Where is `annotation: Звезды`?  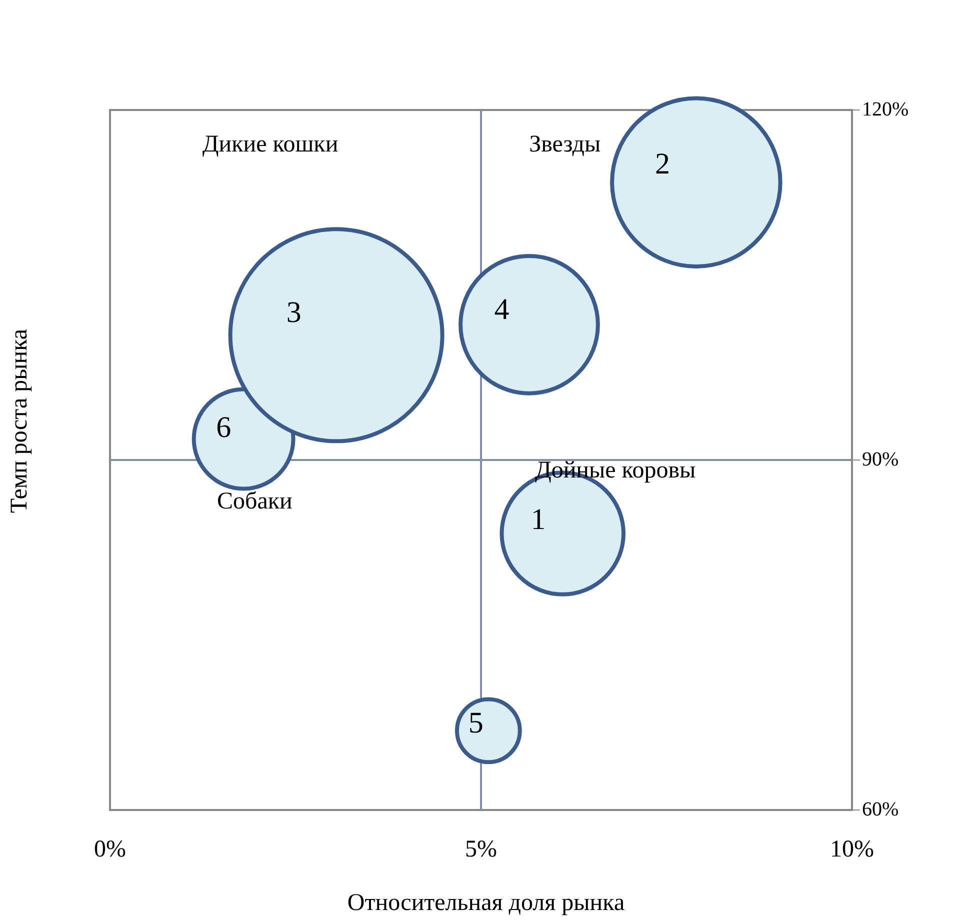
annotation: Звезды is located at coordinates (565, 144).